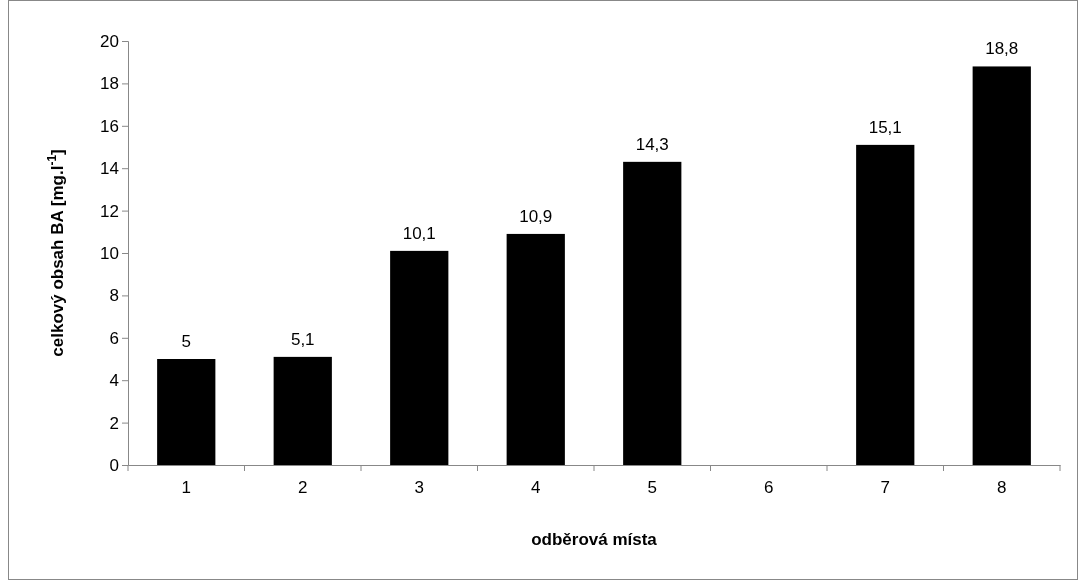  What do you see at coordinates (114, 423) in the screenshot?
I see `y-tick-label: 2` at bounding box center [114, 423].